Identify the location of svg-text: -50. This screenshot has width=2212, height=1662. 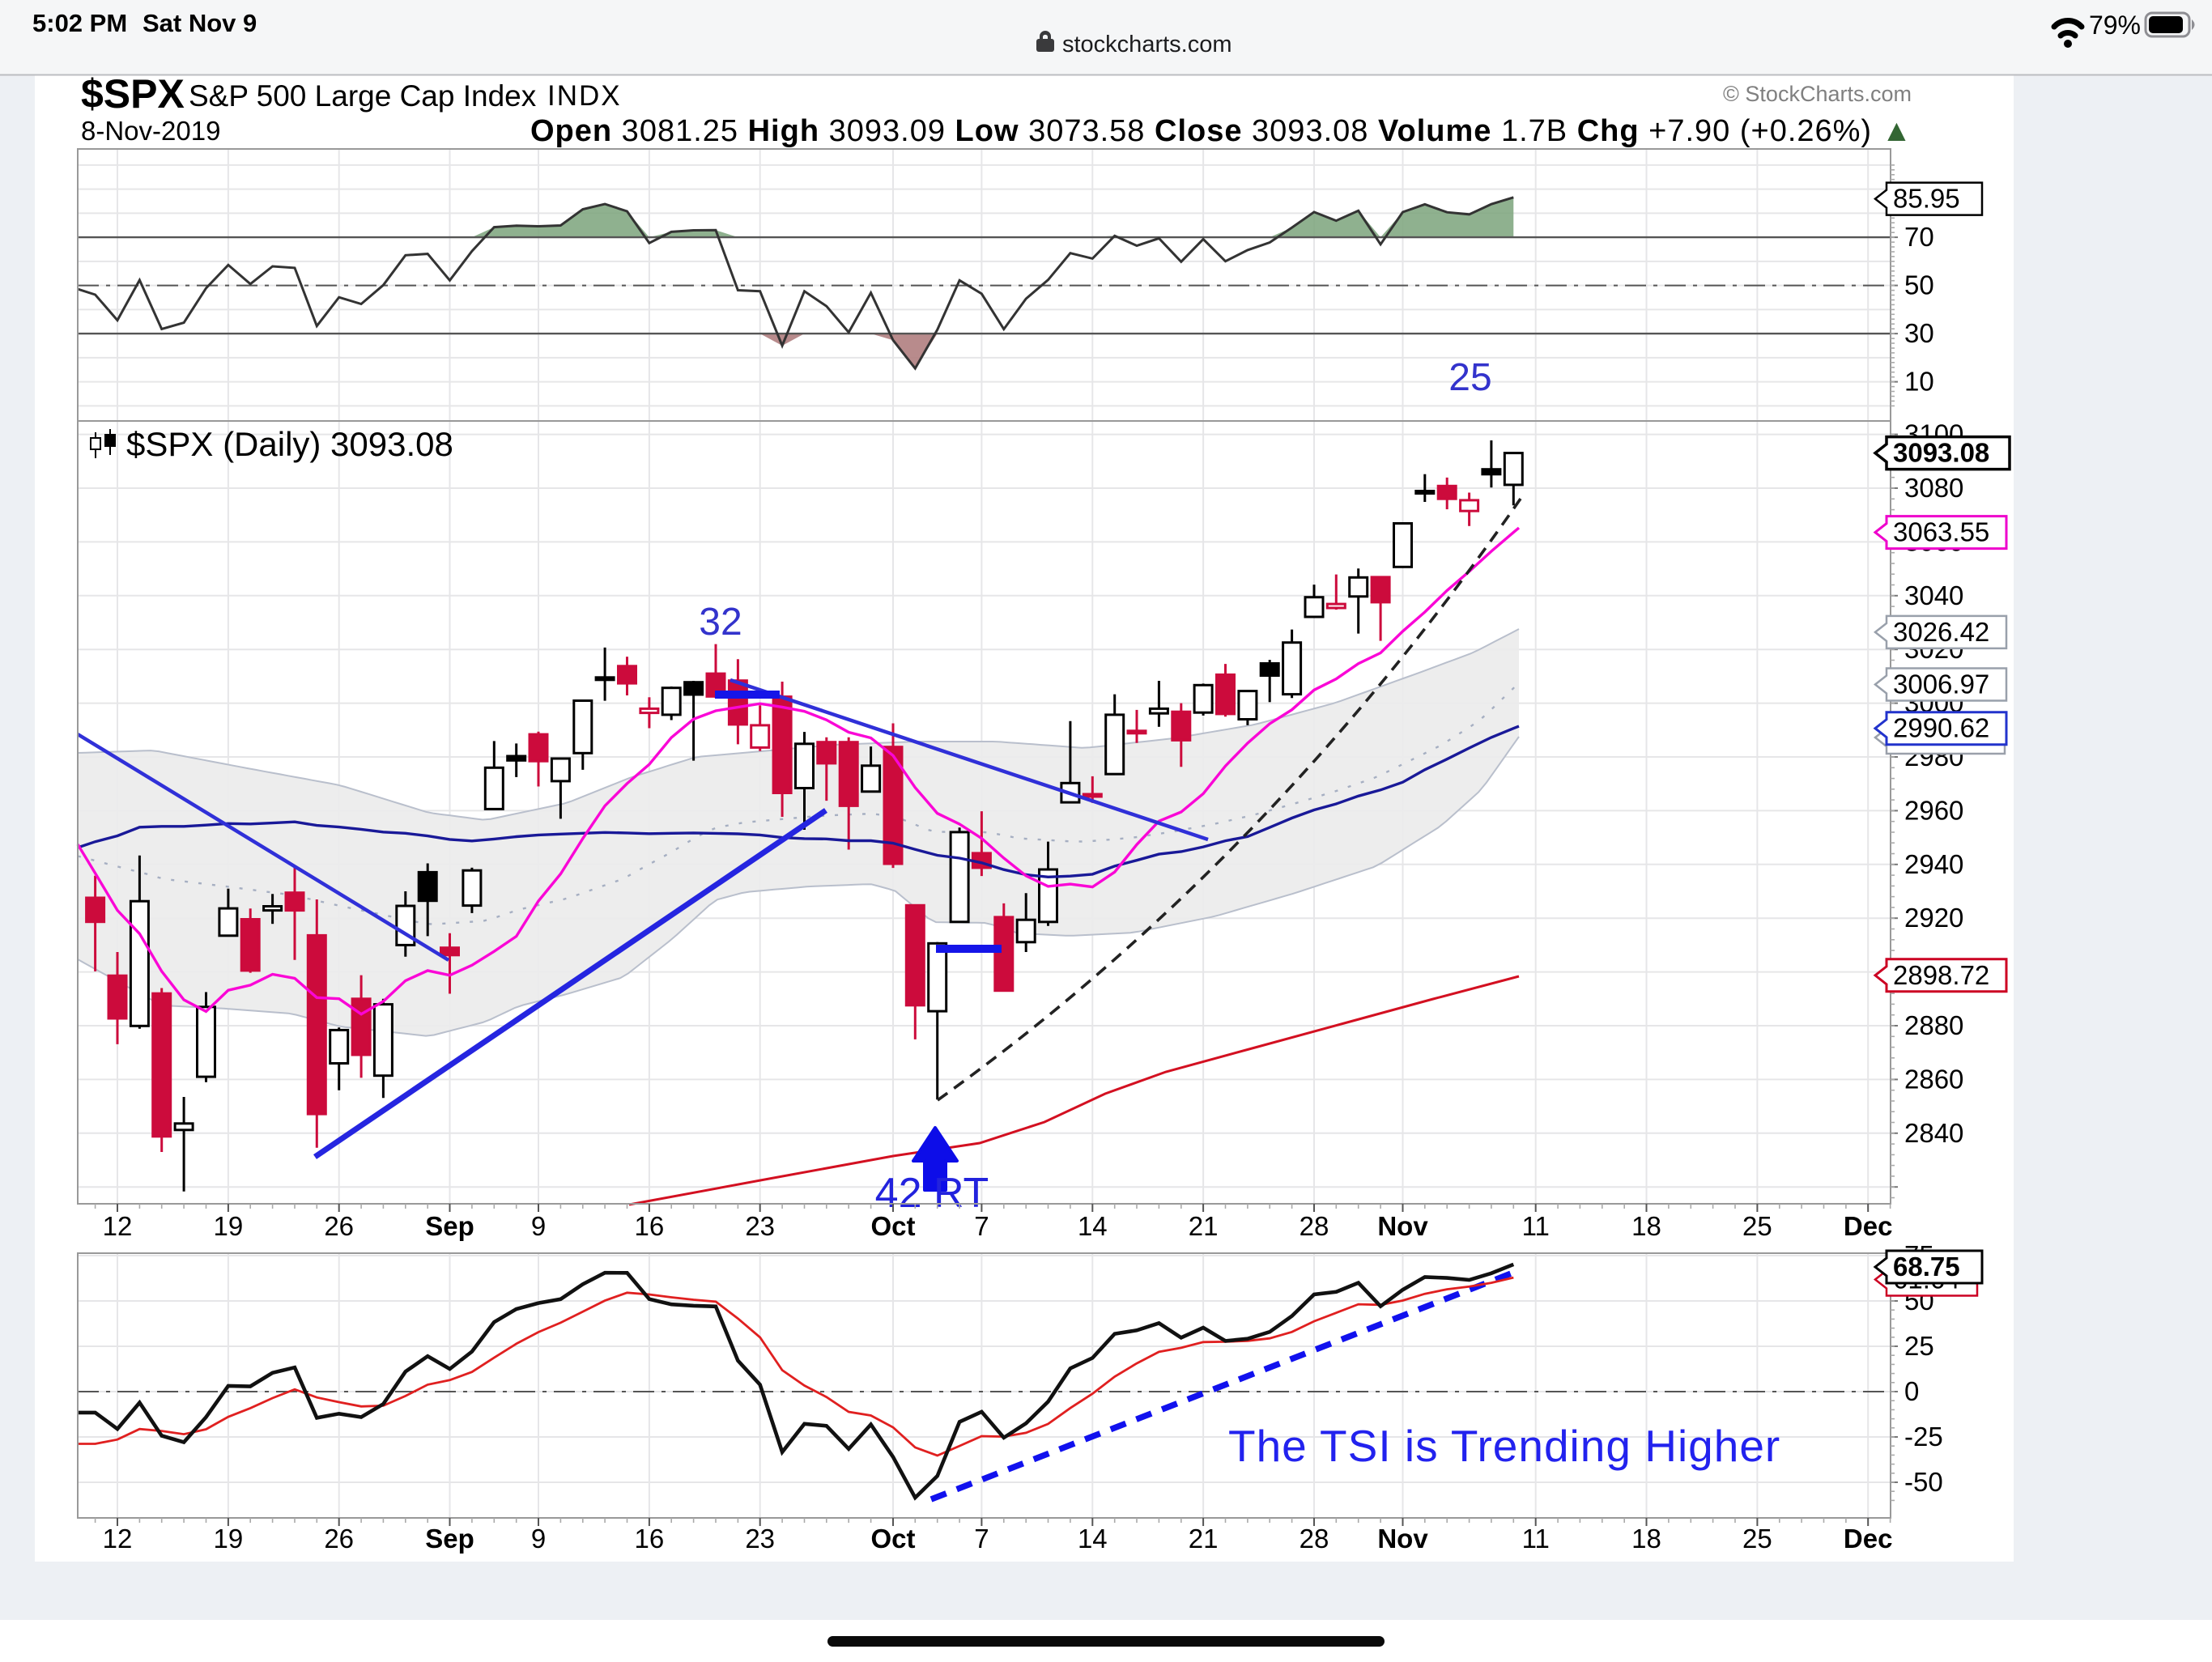
(1924, 1482).